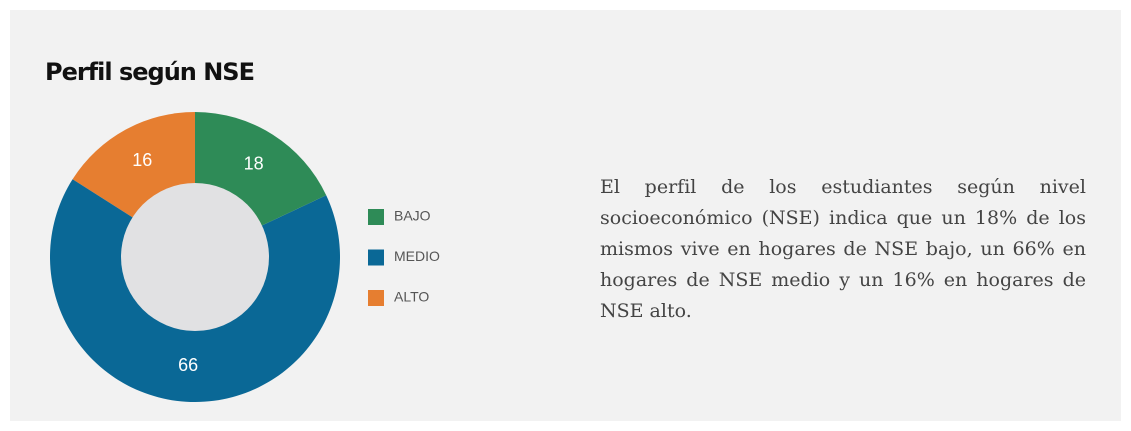  What do you see at coordinates (188, 365) in the screenshot?
I see `segment-label: 66` at bounding box center [188, 365].